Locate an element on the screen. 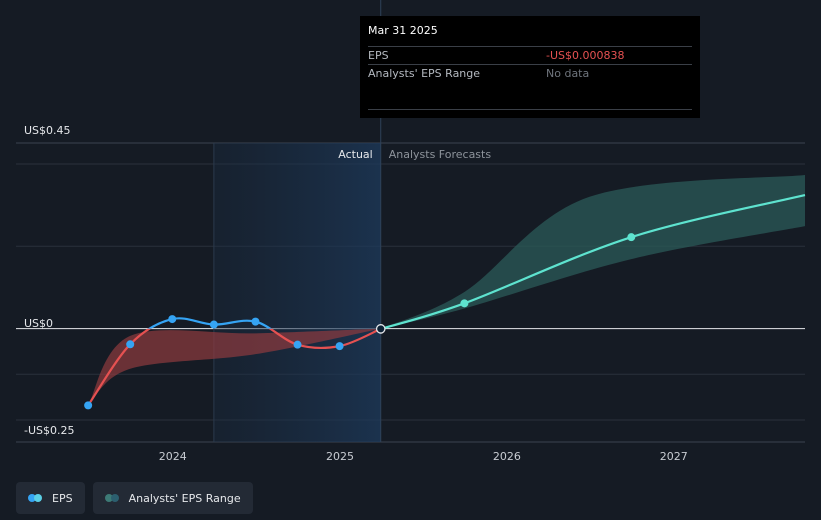 This screenshot has width=821, height=520. tooltip-range-value: No data is located at coordinates (568, 73).